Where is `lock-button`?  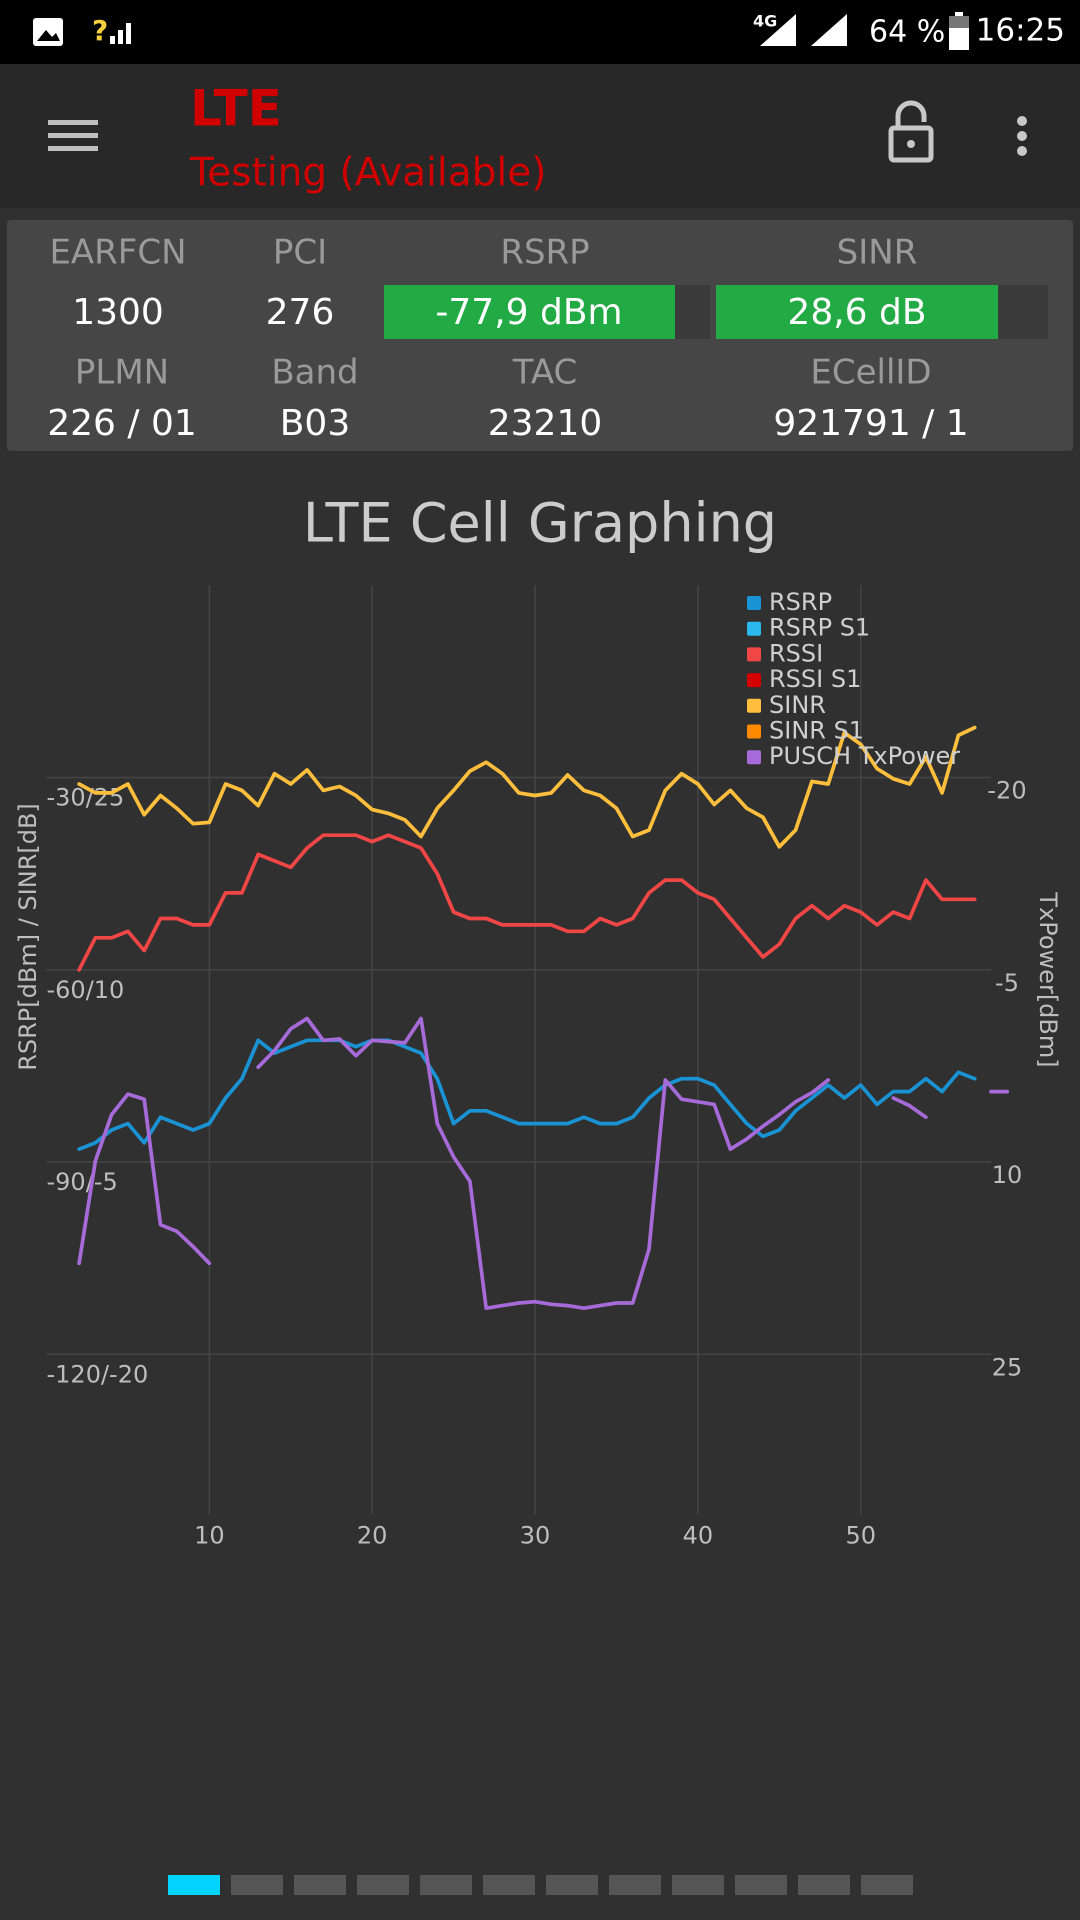 lock-button is located at coordinates (911, 131).